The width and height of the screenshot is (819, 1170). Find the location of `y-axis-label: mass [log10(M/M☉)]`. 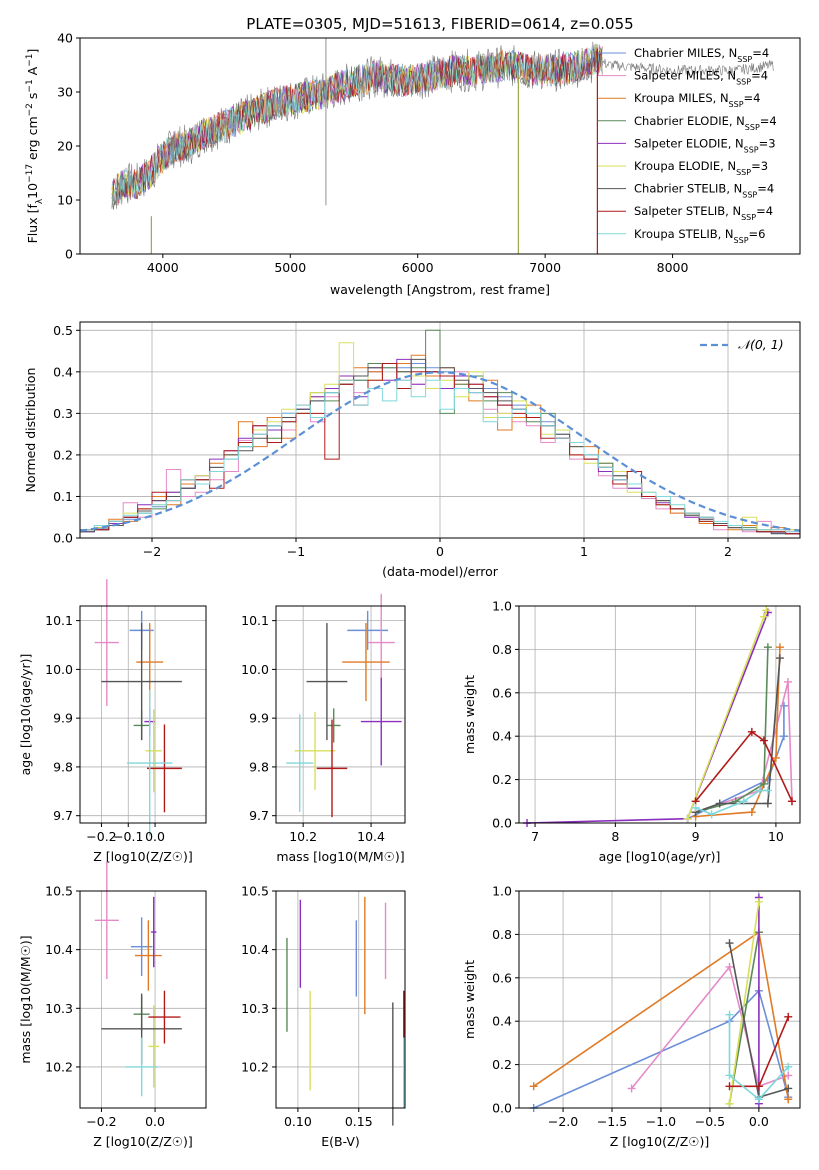

y-axis-label: mass [log10(M/M☉)] is located at coordinates (25, 999).